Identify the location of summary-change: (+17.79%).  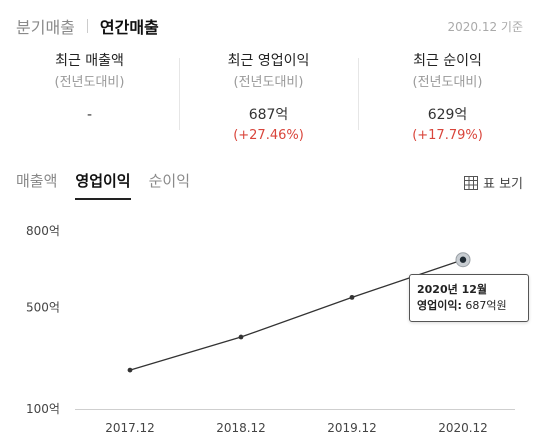
(447, 135).